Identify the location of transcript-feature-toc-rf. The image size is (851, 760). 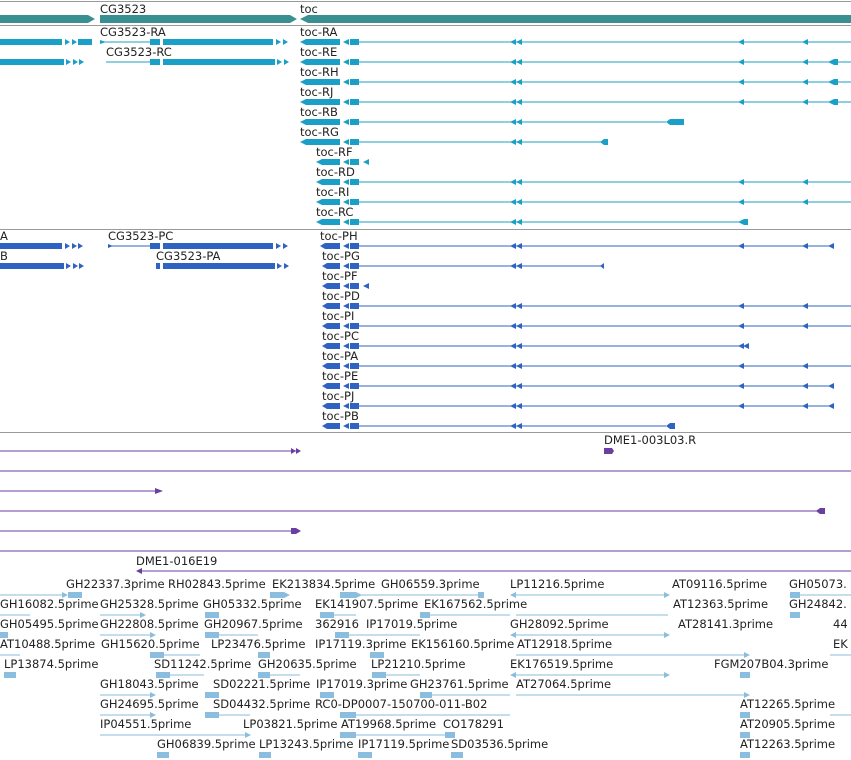
(342, 162).